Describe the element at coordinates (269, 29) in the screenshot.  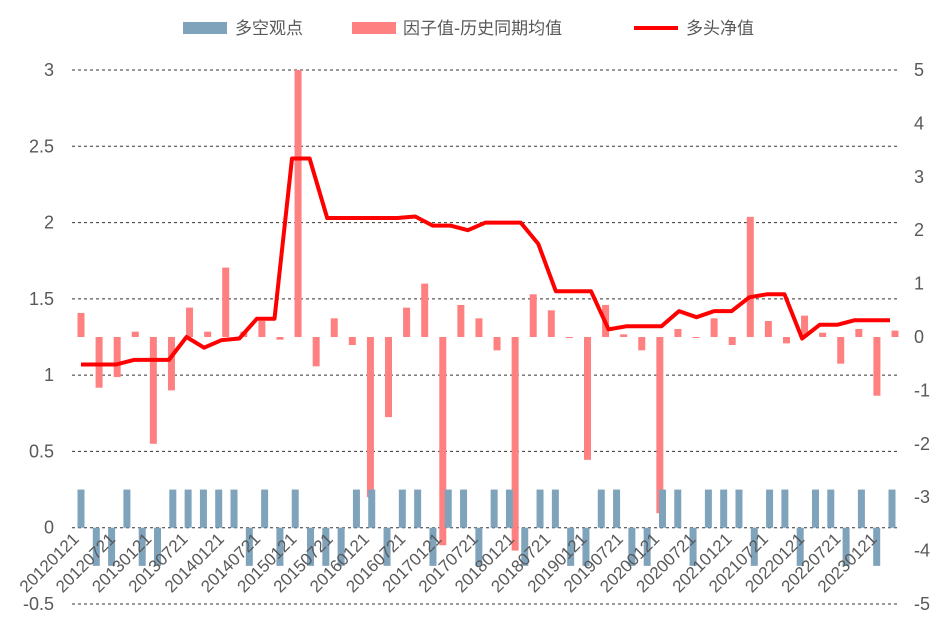
I see `legend-label-long-short: 多空观点` at that location.